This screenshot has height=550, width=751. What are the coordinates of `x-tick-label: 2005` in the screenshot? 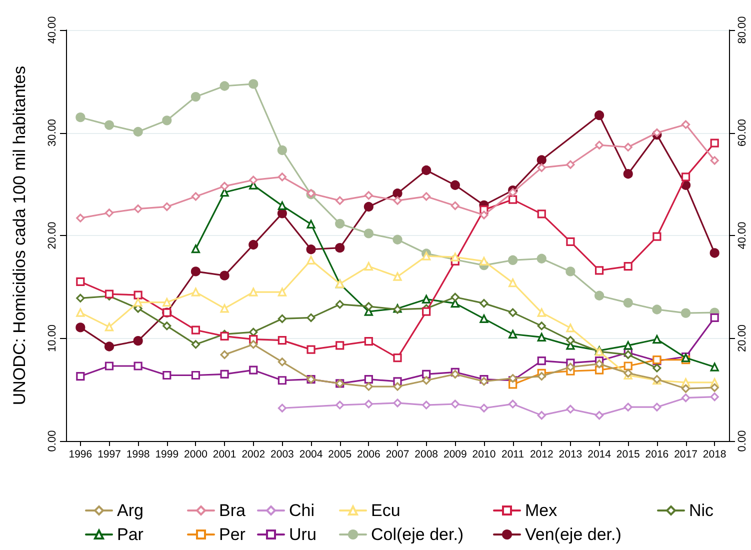 It's located at (340, 454).